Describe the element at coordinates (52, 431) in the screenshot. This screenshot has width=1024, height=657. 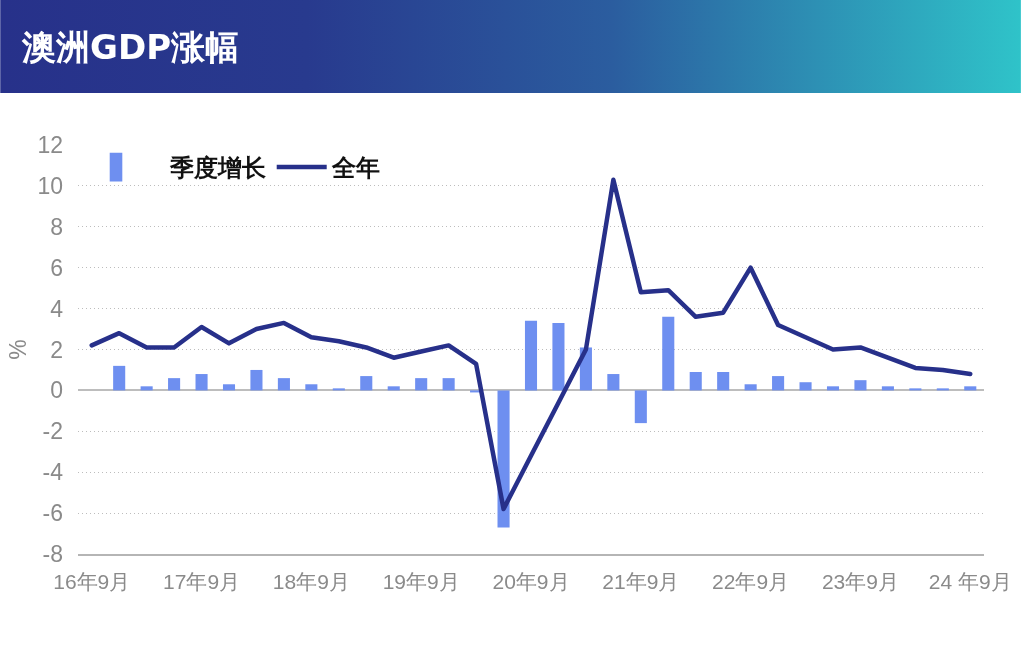
I see `y-tick-label: -2` at that location.